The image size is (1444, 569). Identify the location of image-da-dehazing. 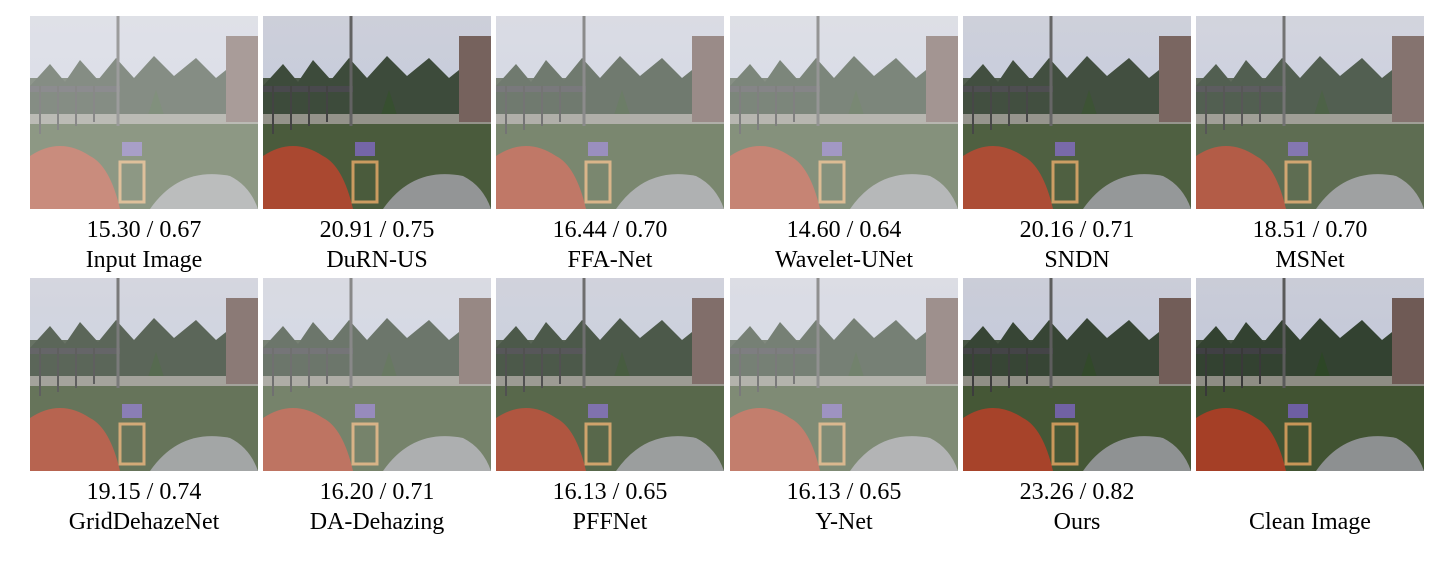
(377, 374).